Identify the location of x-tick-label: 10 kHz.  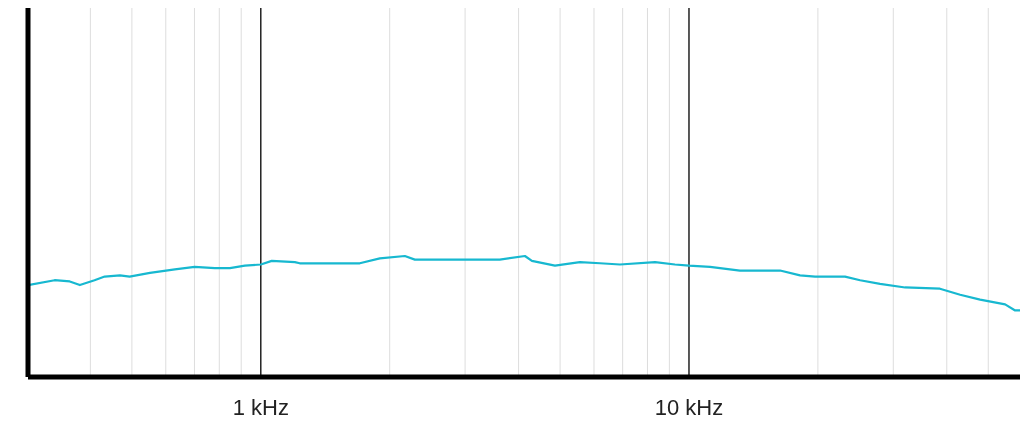
(689, 407).